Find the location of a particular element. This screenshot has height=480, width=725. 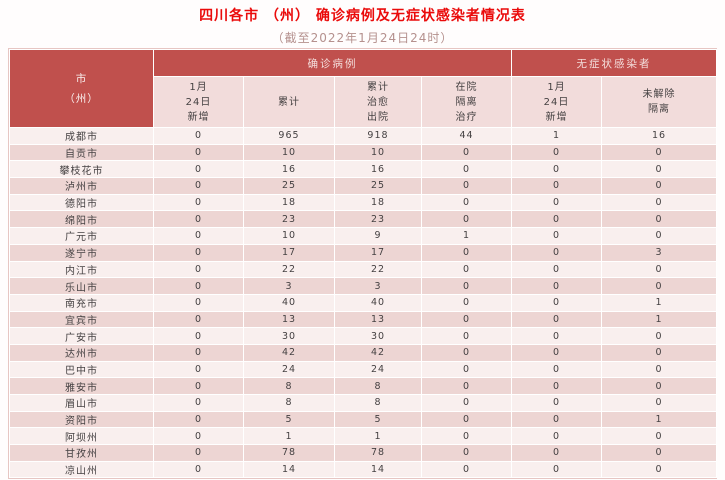

city-name: 广元市 is located at coordinates (81, 236).